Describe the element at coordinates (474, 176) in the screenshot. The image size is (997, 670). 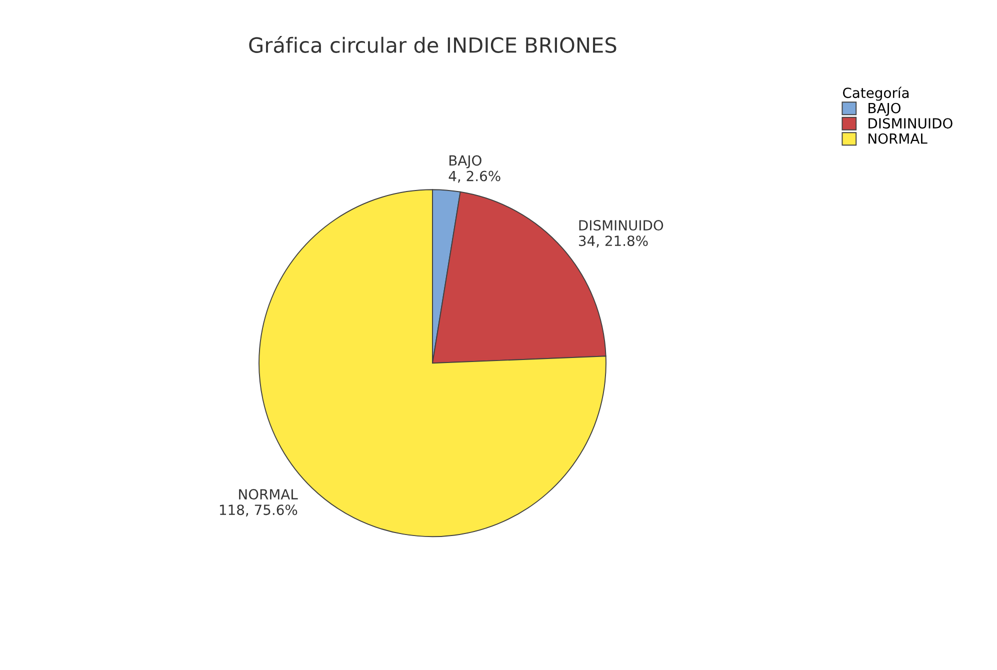
I see `data-label: 4, 2.6%` at that location.